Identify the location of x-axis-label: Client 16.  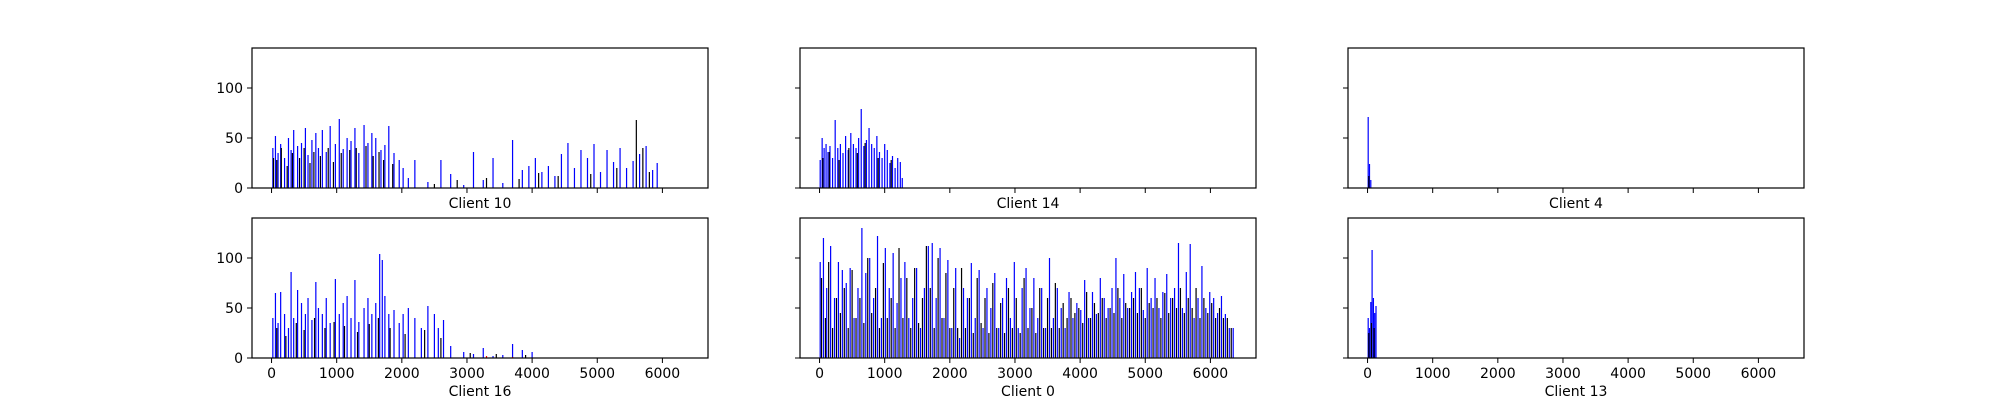
(480, 392).